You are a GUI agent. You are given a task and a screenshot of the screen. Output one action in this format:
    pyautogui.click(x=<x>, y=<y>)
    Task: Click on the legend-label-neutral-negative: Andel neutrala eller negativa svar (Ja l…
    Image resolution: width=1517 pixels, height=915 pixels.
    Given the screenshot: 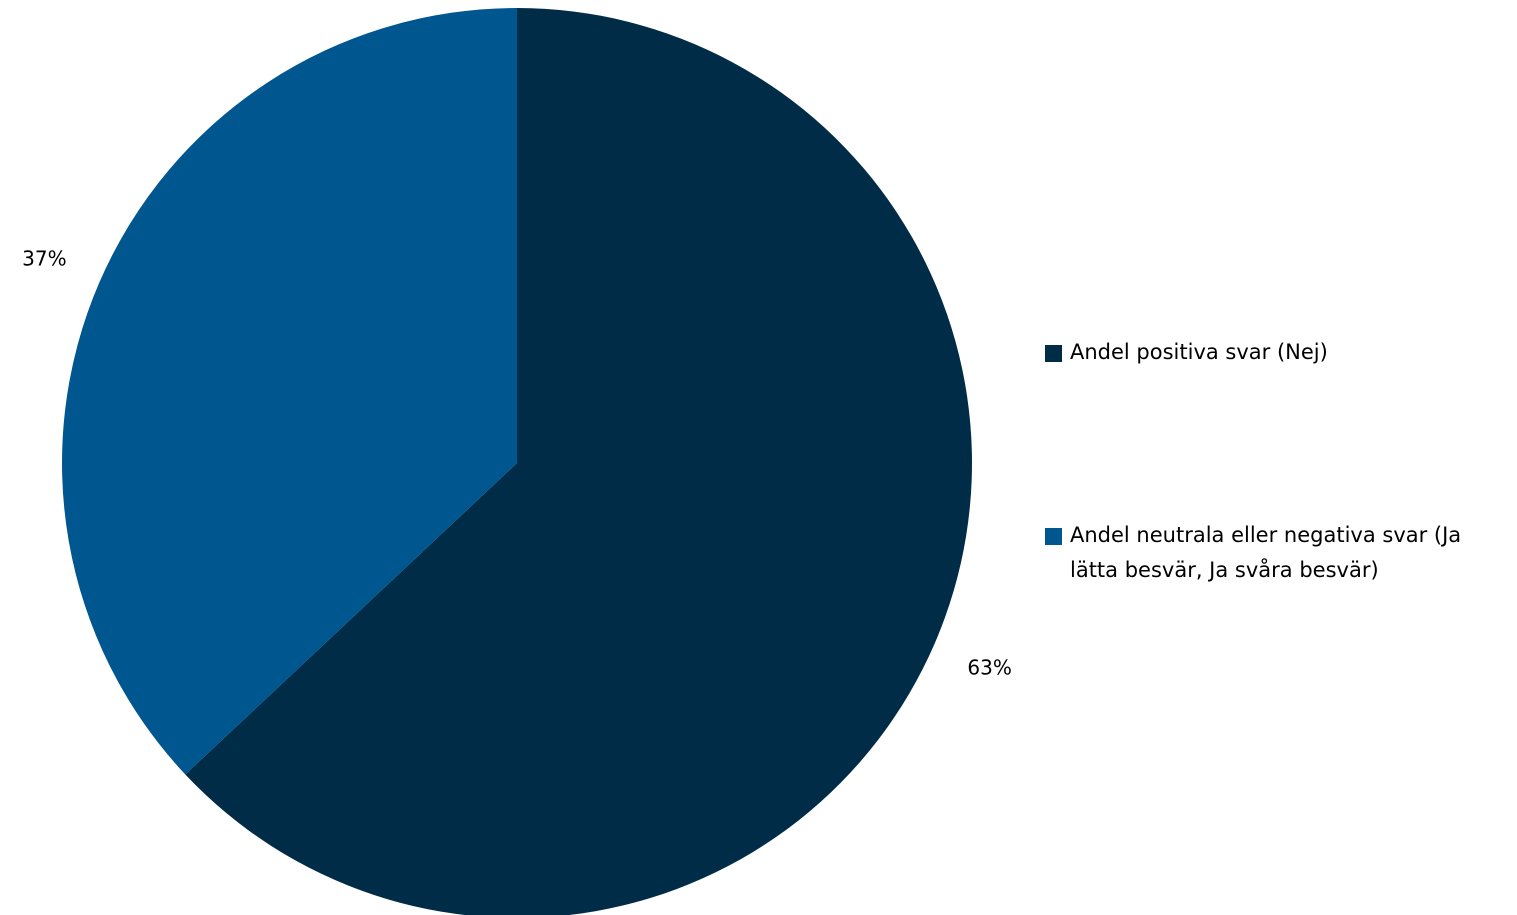 What is the action you would take?
    pyautogui.click(x=1266, y=552)
    